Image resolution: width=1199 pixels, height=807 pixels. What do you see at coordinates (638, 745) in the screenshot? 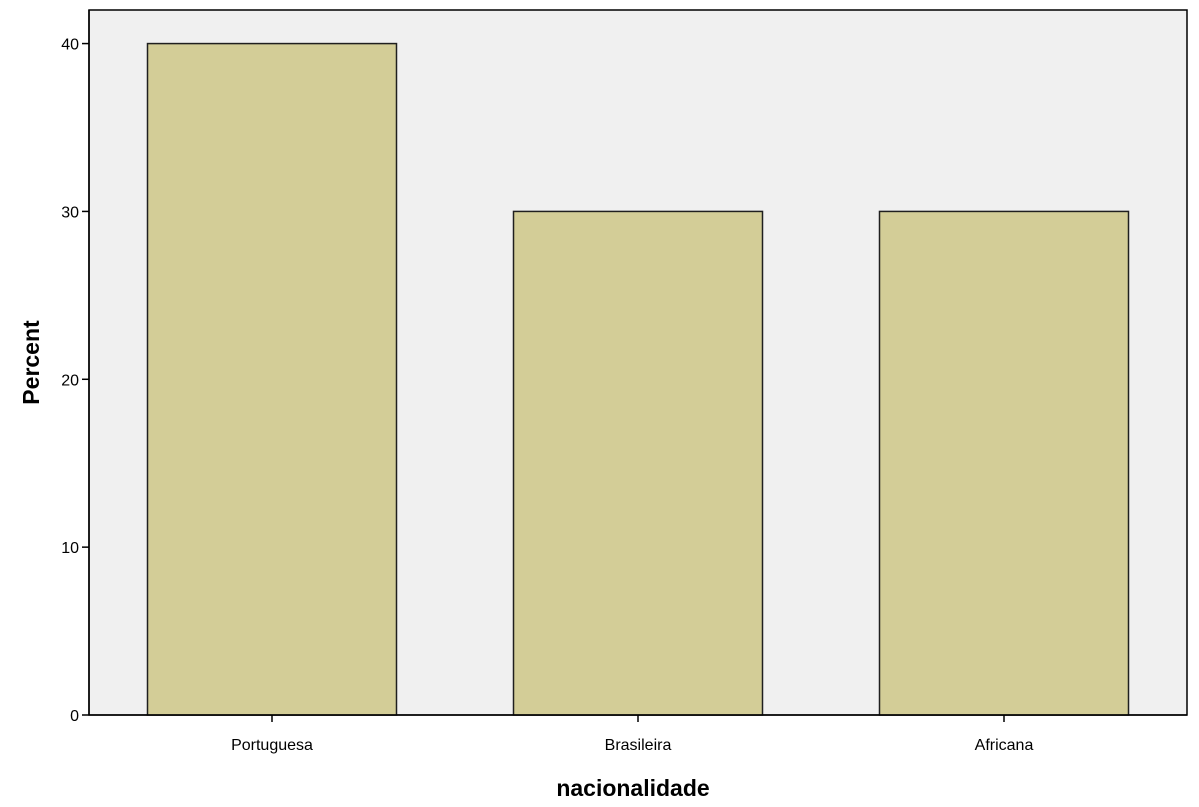
I see `x-tick-label: Brasileira` at bounding box center [638, 745].